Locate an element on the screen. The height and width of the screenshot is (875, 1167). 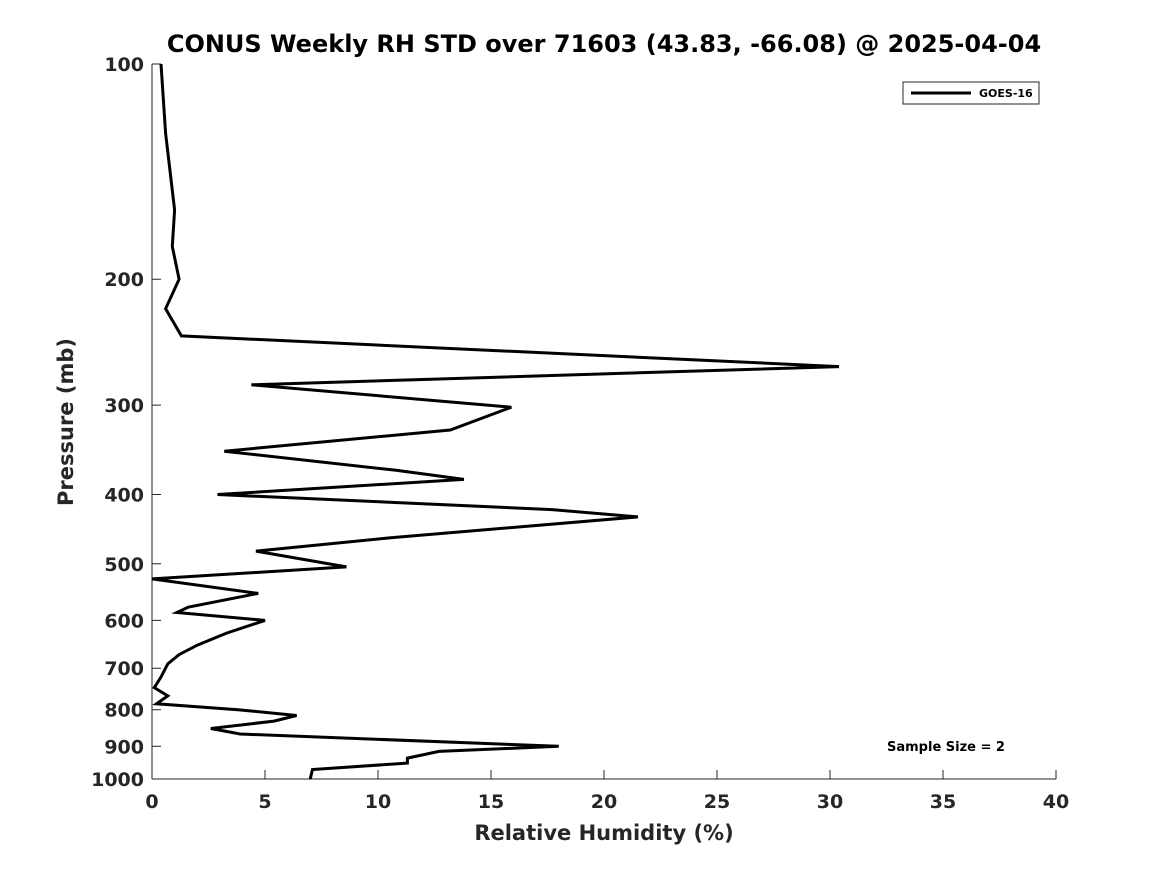
x-tick-label: 20 is located at coordinates (604, 802).